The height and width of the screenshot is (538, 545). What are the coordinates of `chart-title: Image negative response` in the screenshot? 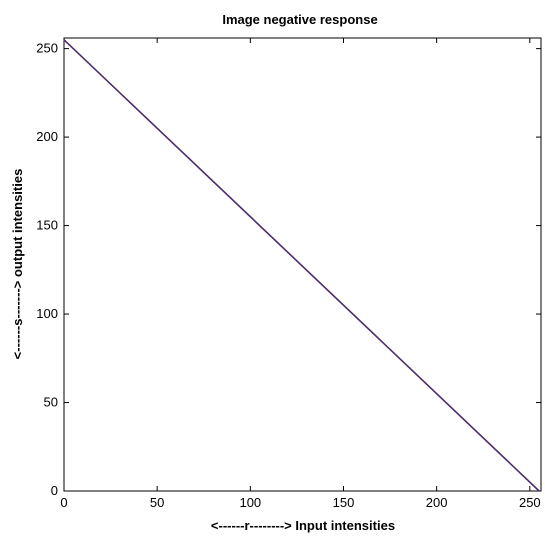 It's located at (299, 19).